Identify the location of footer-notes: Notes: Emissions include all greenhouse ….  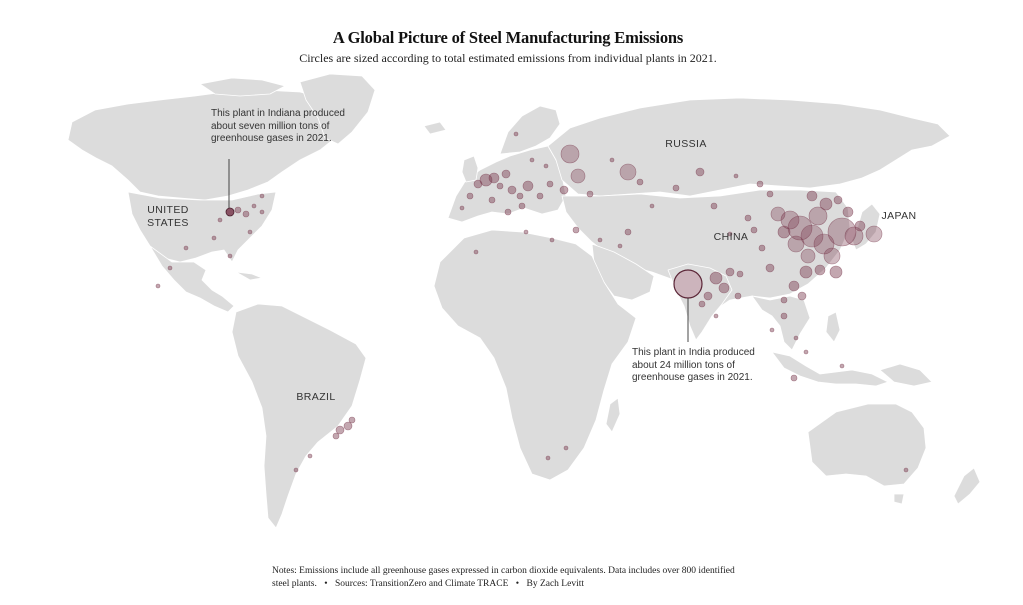
(512, 578).